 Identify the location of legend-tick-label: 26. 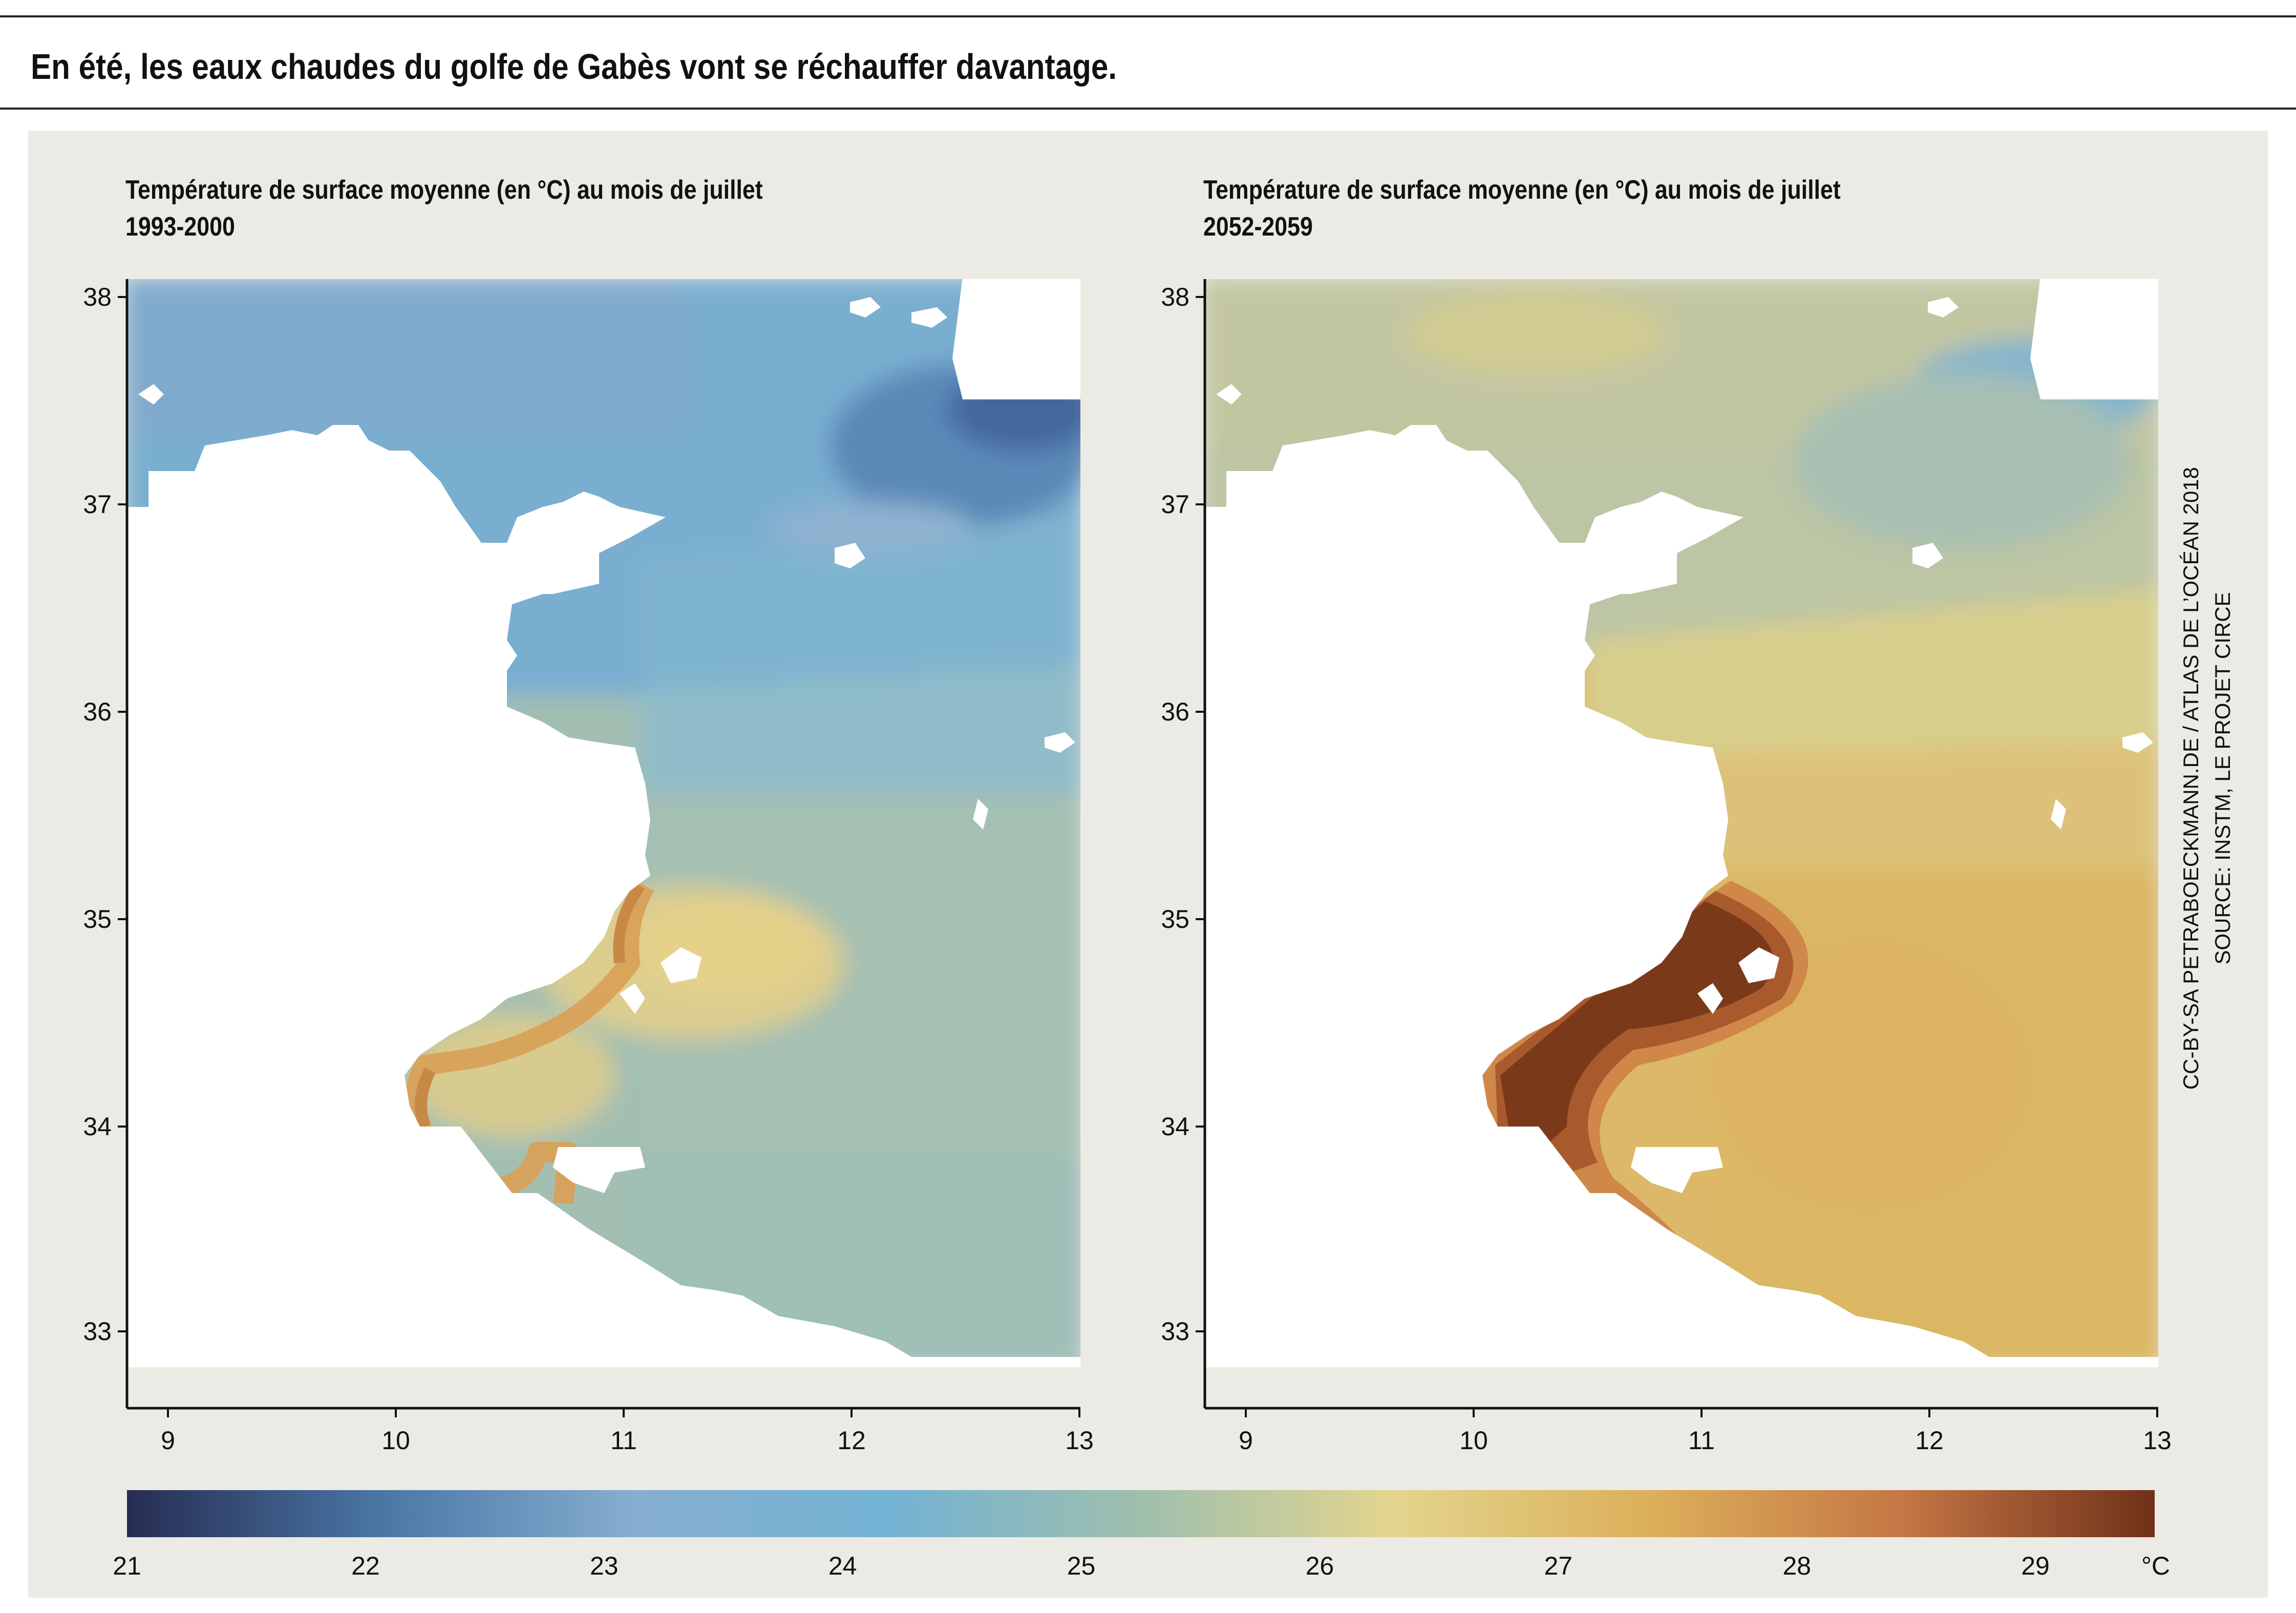
(1320, 1566).